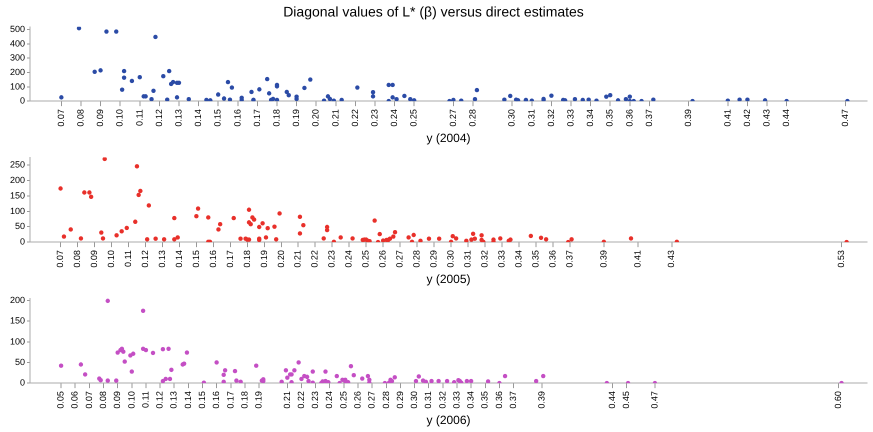  Describe the element at coordinates (838, 400) in the screenshot. I see `x-tick-label: 0.60` at that location.